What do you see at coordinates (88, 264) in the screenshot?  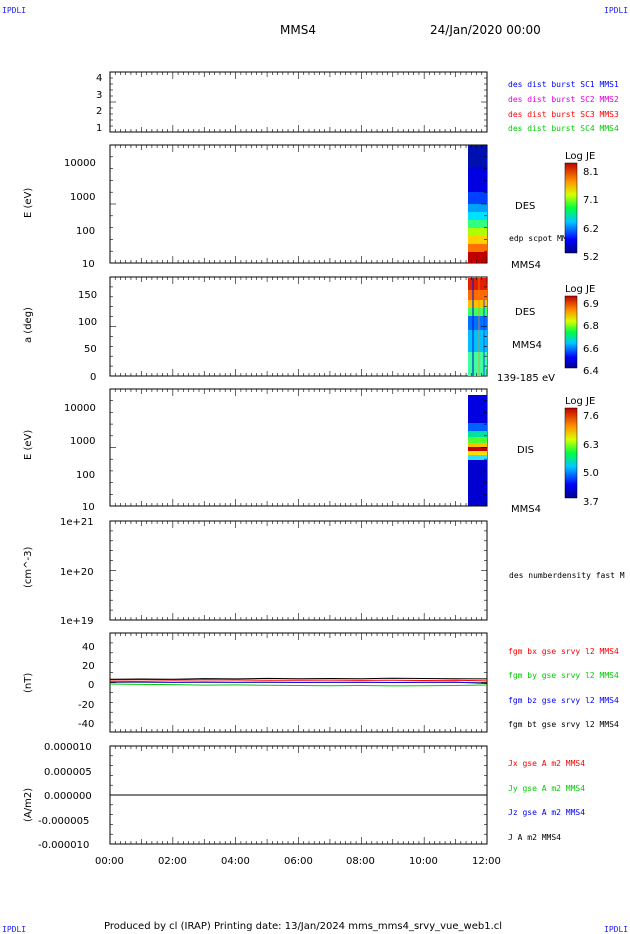 I see `des-energy-tick-10: 10` at bounding box center [88, 264].